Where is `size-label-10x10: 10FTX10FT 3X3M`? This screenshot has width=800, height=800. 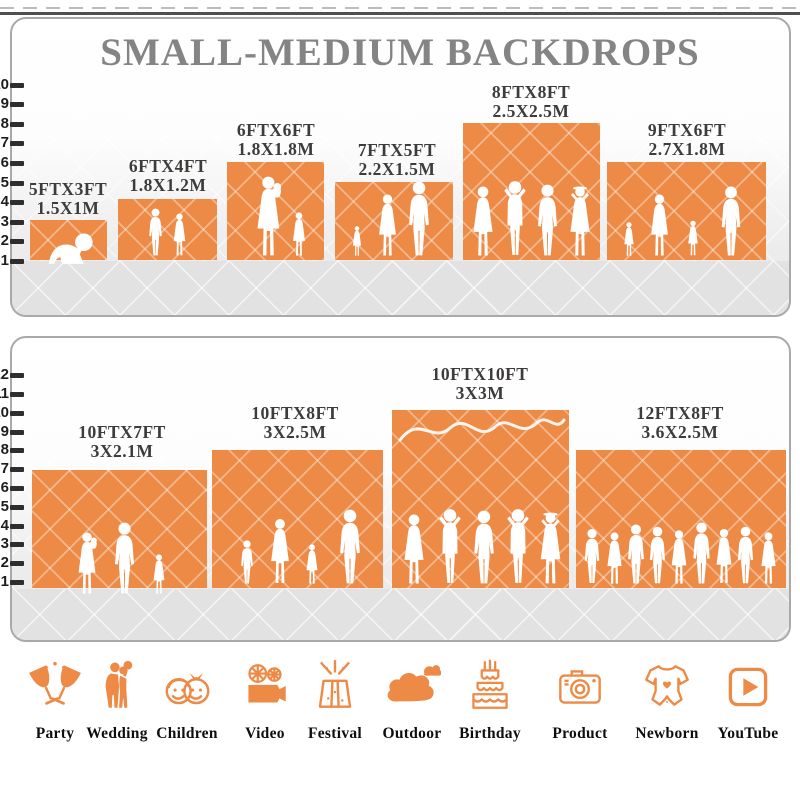 size-label-10x10: 10FTX10FT 3X3M is located at coordinates (480, 383).